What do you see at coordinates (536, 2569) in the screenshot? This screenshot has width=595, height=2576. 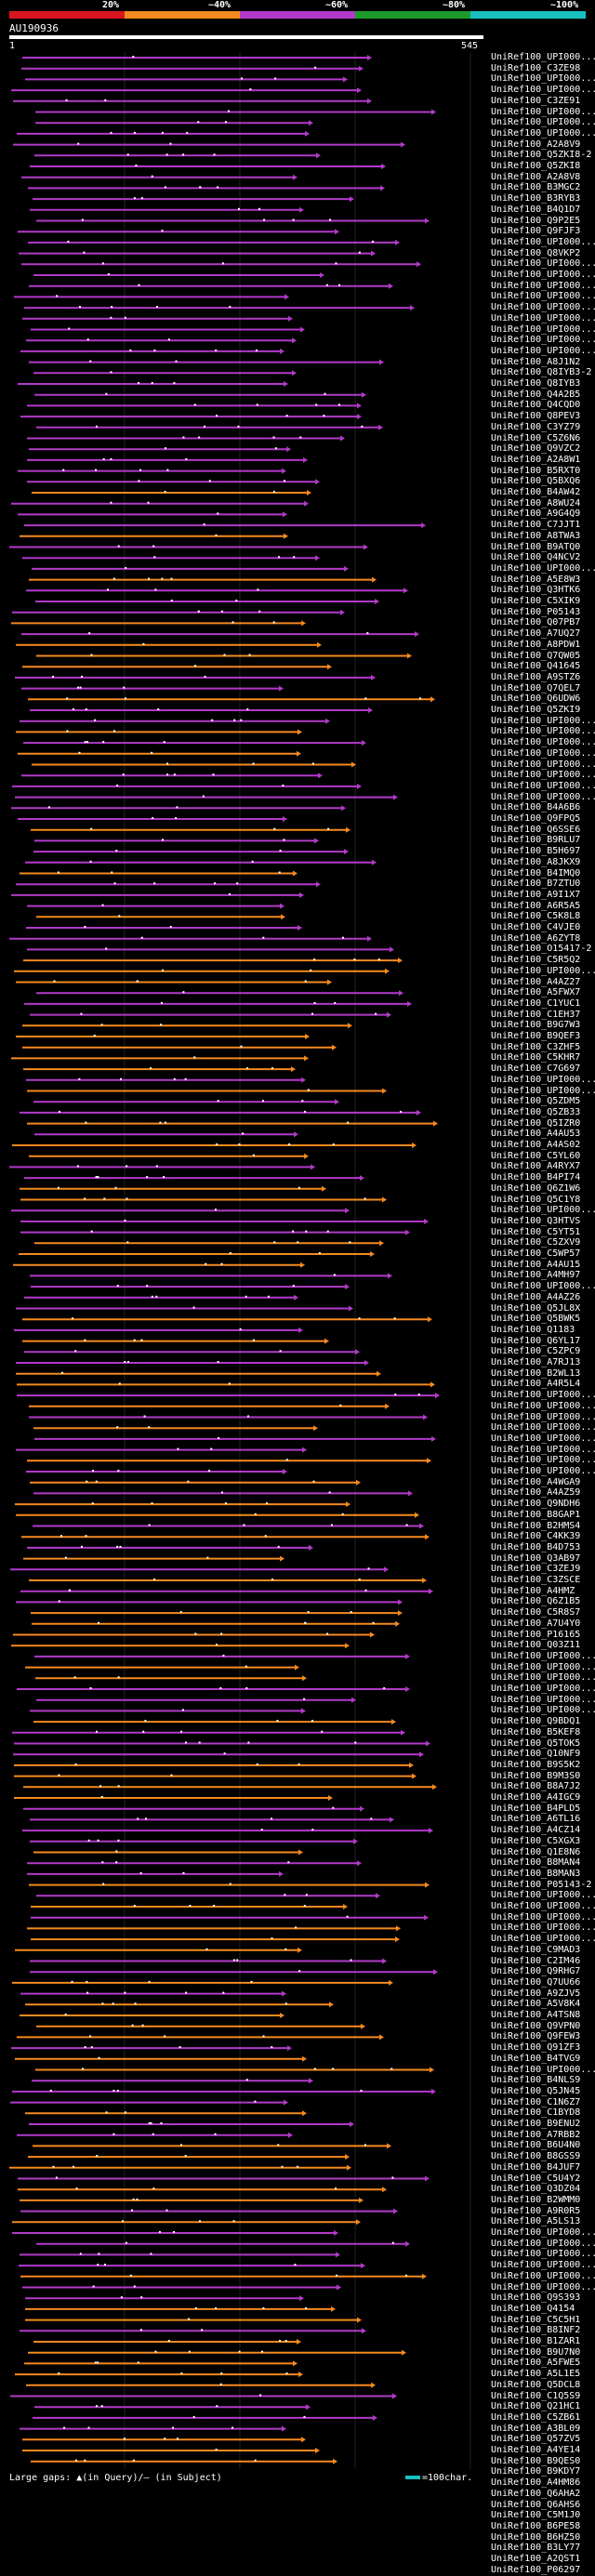 I see `hit-label: UniRef100_P06297` at bounding box center [536, 2569].